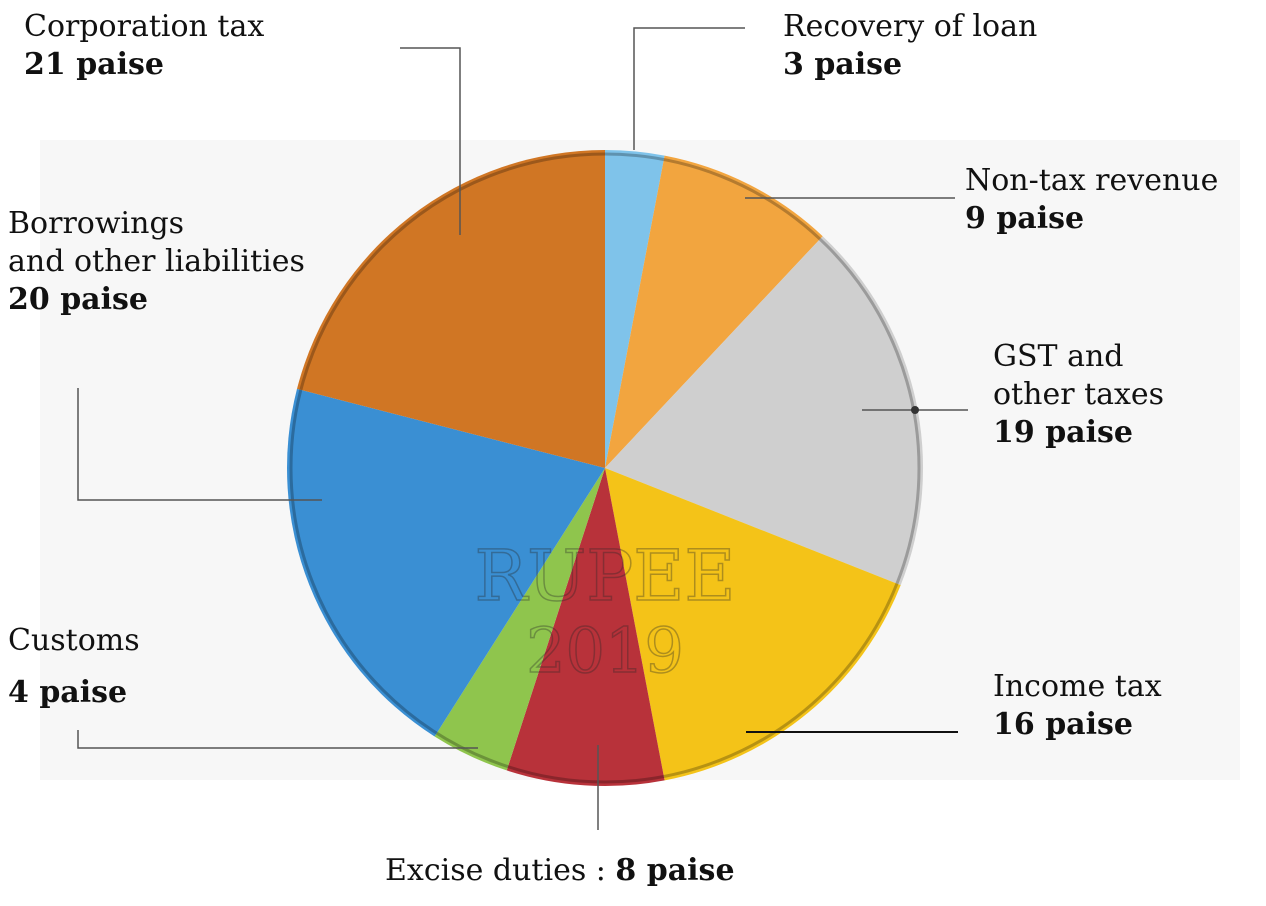  I want to click on pie-slice-gst-and-other-taxes, so click(764, 411).